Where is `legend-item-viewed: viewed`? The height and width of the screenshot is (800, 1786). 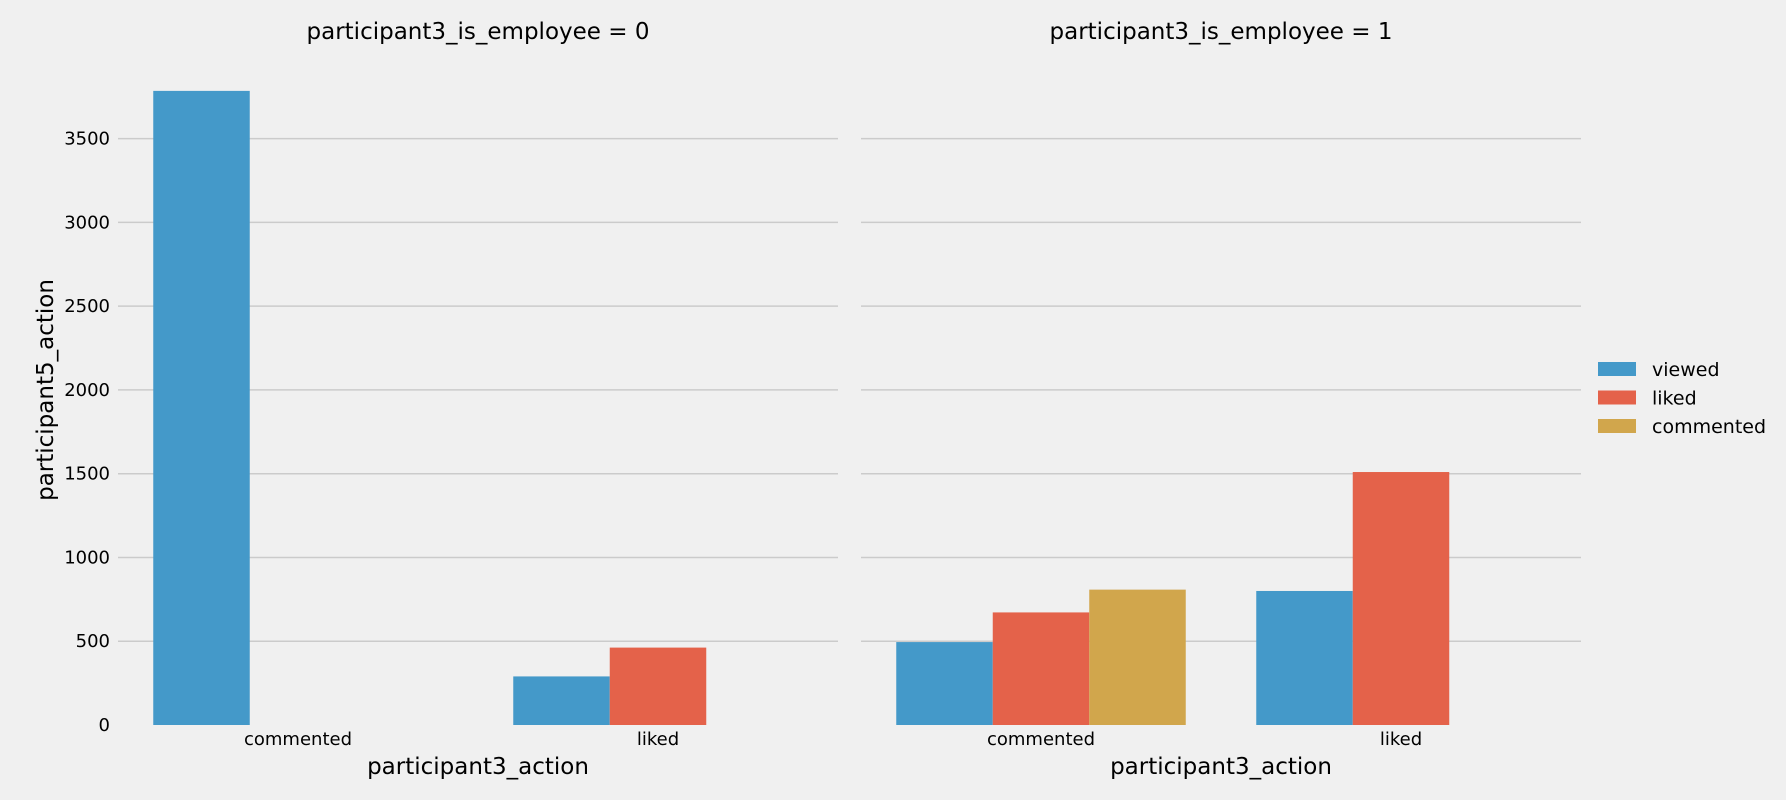
legend-item-viewed: viewed is located at coordinates (1659, 370).